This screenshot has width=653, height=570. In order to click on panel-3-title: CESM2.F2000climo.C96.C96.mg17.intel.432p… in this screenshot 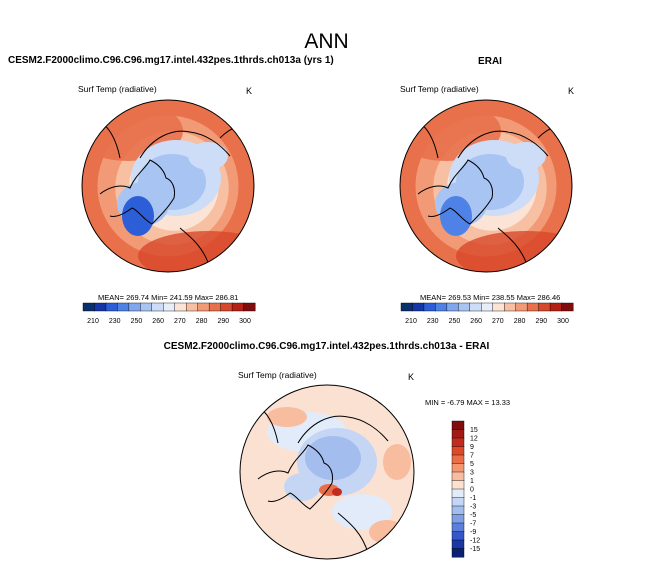, I will do `click(326, 346)`.